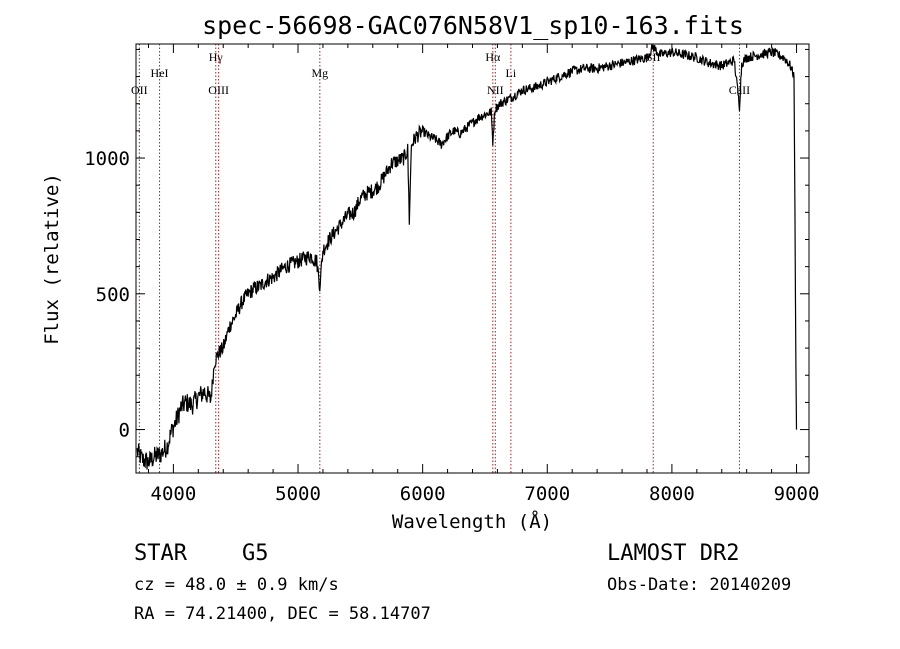 The image size is (900, 649). Describe the element at coordinates (160, 73) in the screenshot. I see `marker-label-1: HeI` at that location.